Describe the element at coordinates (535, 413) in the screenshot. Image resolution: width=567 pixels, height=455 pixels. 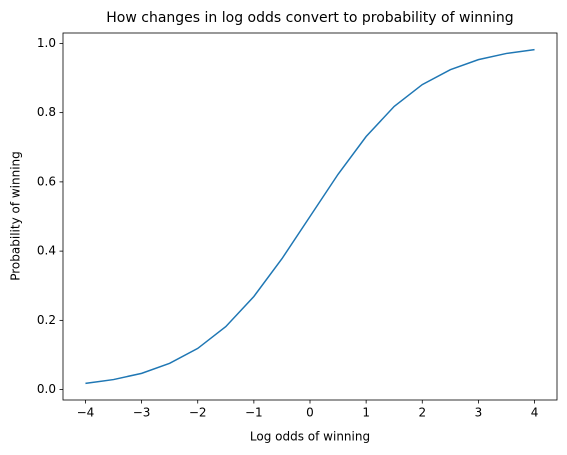
I see `x-tick-label: 4` at that location.